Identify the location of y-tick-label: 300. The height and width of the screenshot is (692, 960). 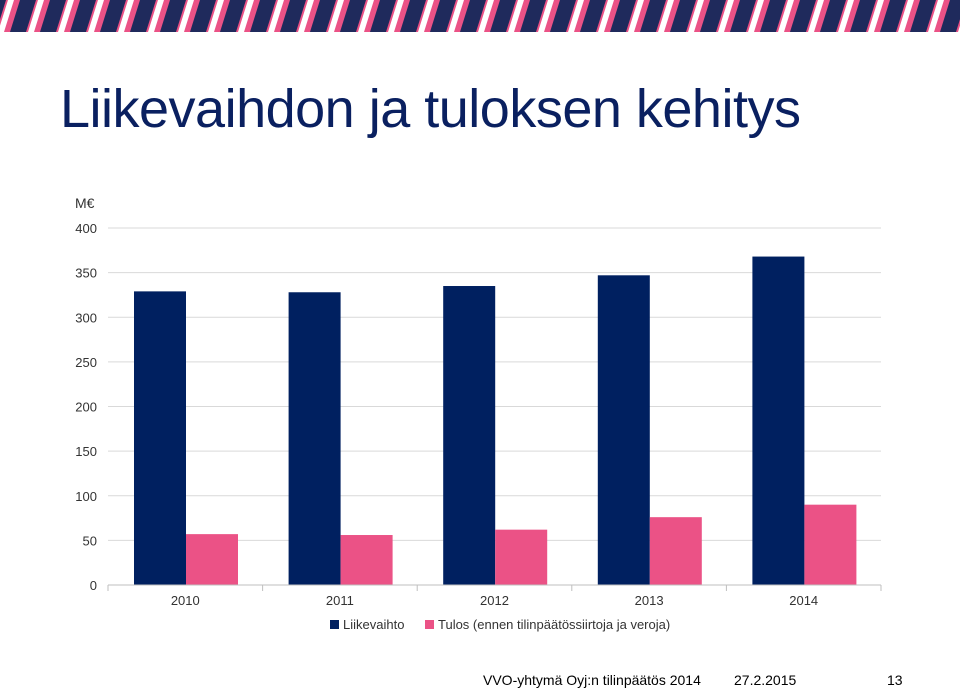
(86, 317).